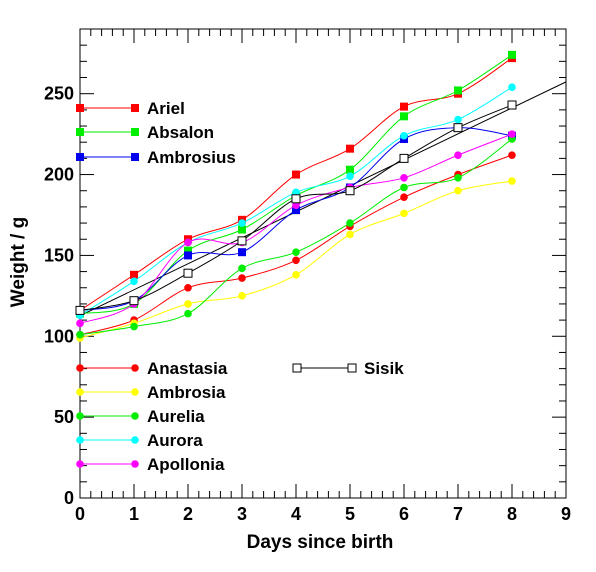 Image resolution: width=596 pixels, height=572 pixels. Describe the element at coordinates (191, 157) in the screenshot. I see `legend-label: Ambrosius` at that location.